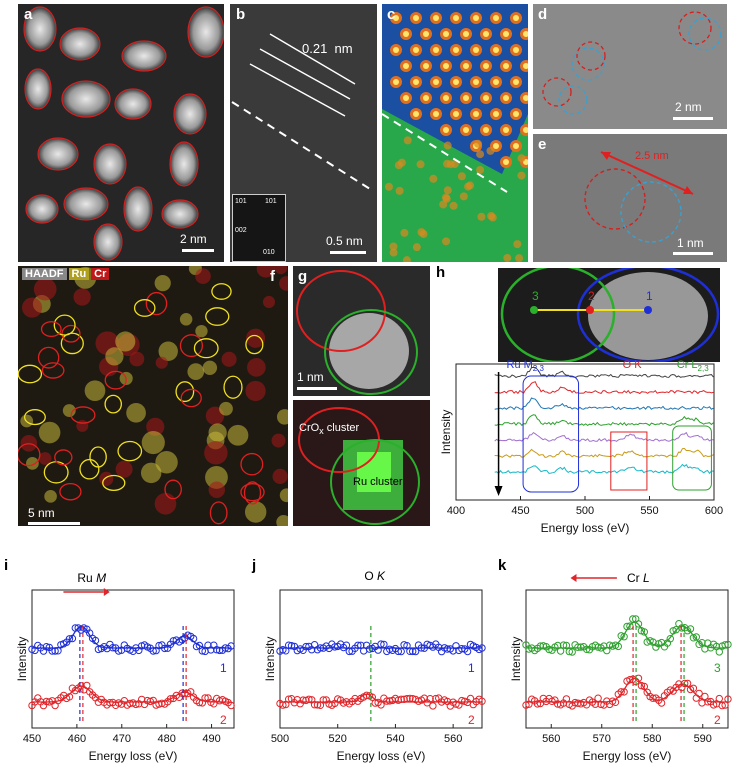 The image size is (739, 778). What do you see at coordinates (303, 276) in the screenshot?
I see `panel-g-label: g` at bounding box center [303, 276].